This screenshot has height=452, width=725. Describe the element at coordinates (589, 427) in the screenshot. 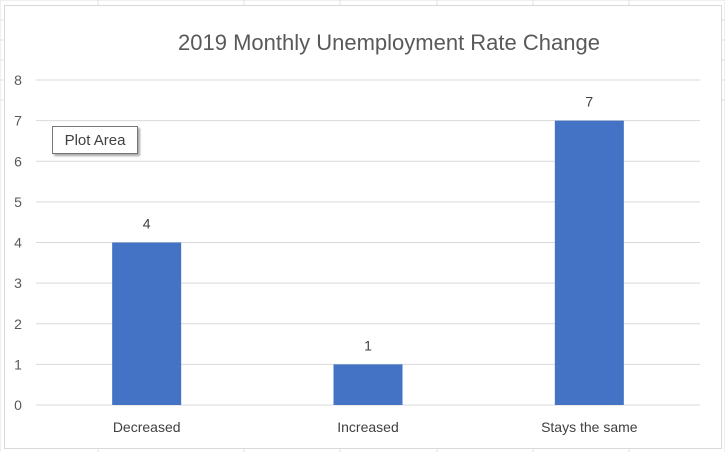

I see `category-label: Stays the same` at that location.